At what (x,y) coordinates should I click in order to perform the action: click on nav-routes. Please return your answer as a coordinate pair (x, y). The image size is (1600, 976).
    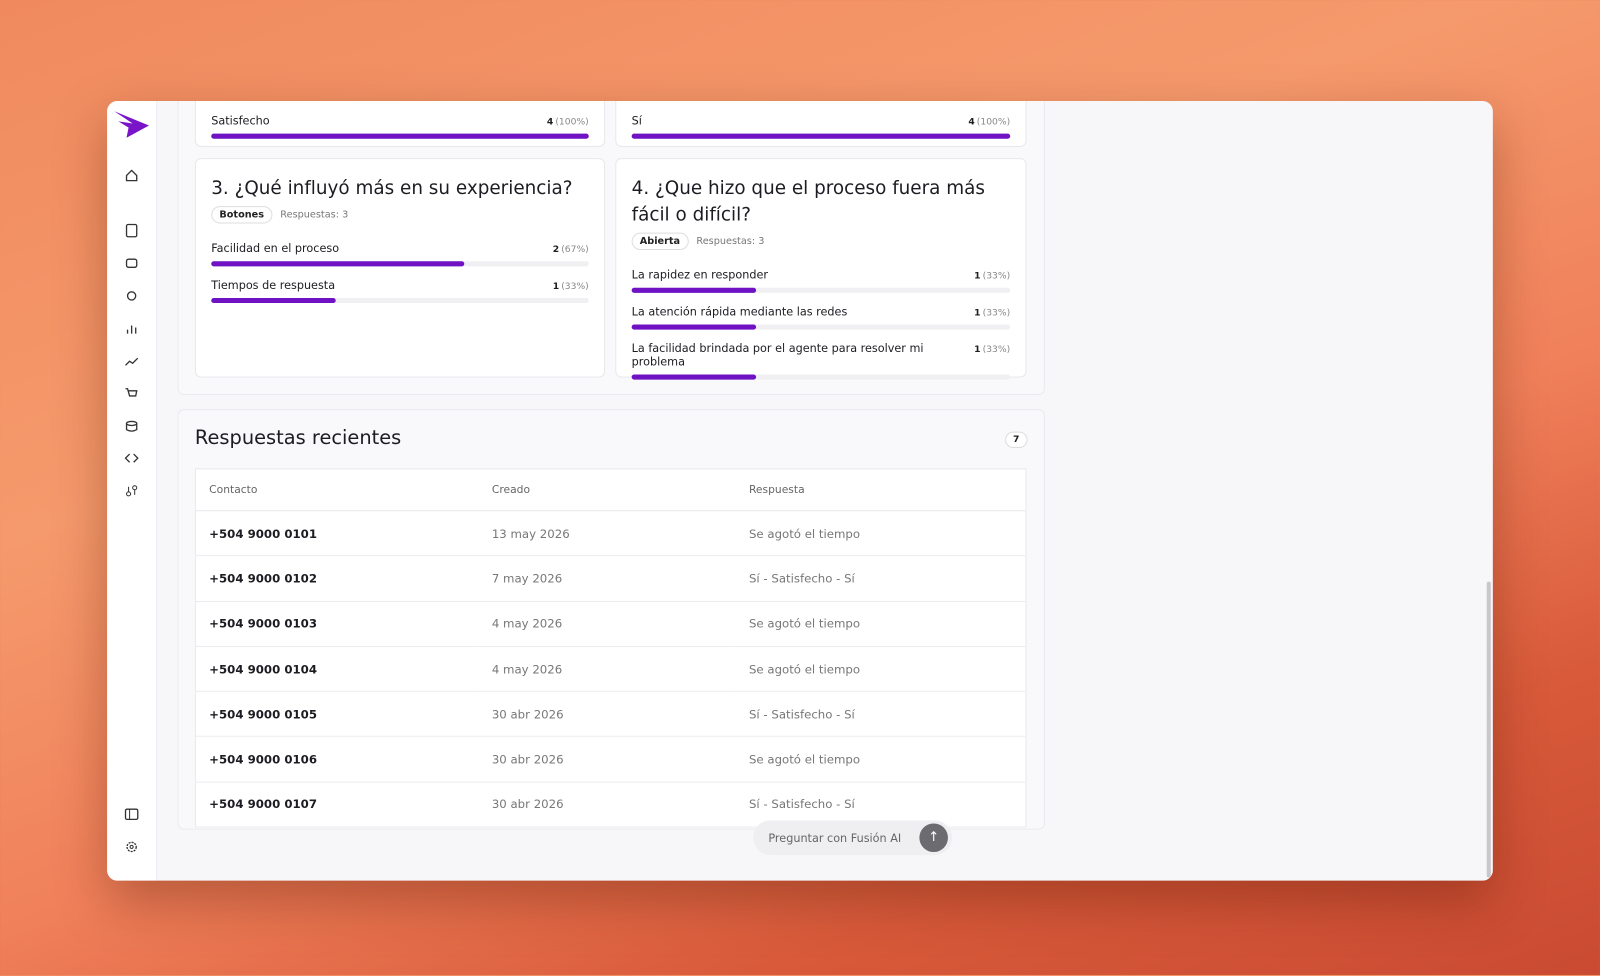
    Looking at the image, I should click on (131, 491).